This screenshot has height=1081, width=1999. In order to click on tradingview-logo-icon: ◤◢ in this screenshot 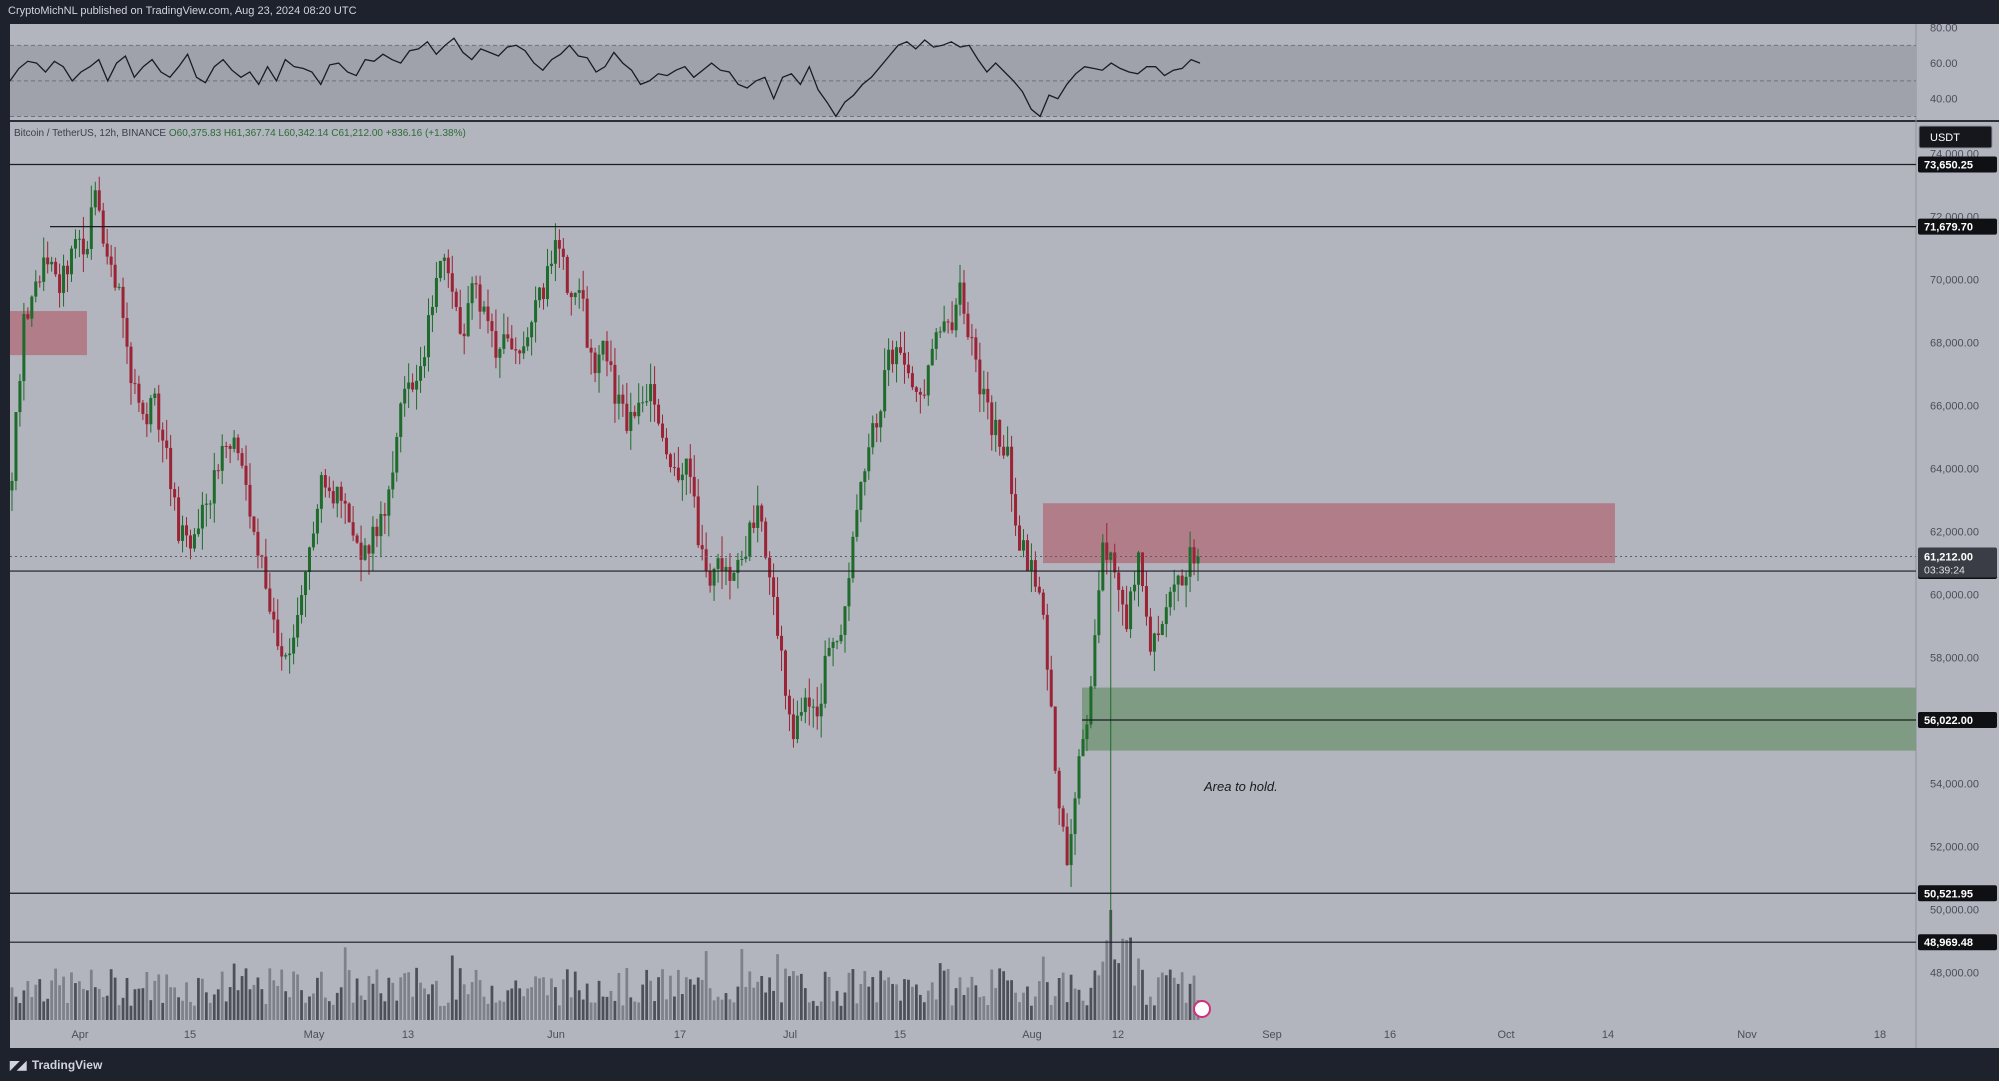, I will do `click(18, 1065)`.